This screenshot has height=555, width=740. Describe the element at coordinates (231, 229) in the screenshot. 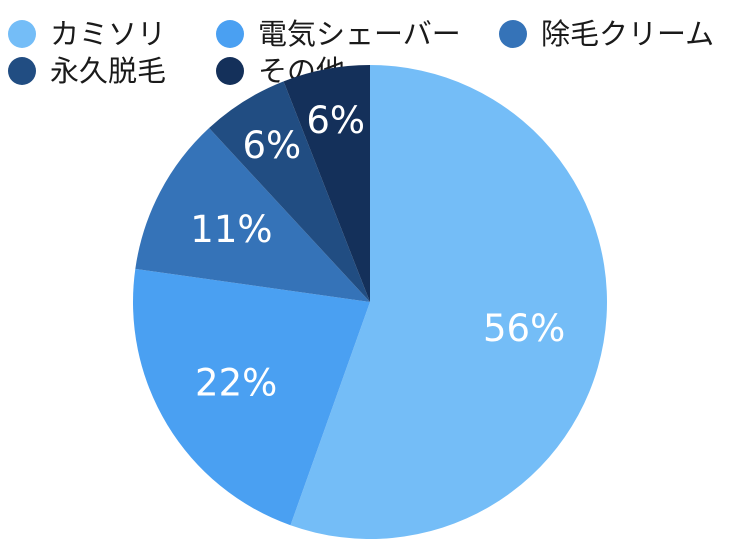

I see `slice-label-3: 11%` at that location.